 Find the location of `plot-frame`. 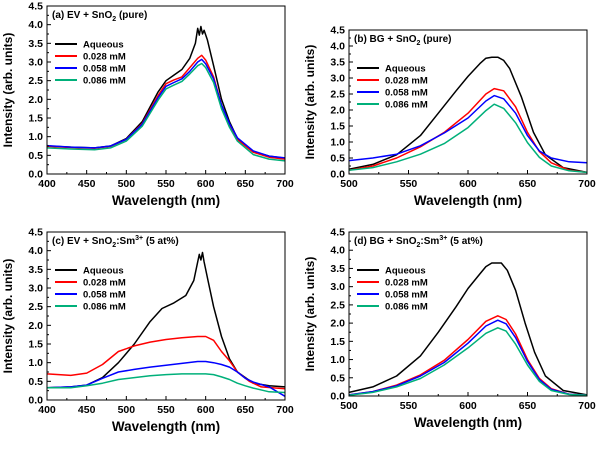

plot-frame is located at coordinates (468, 314).